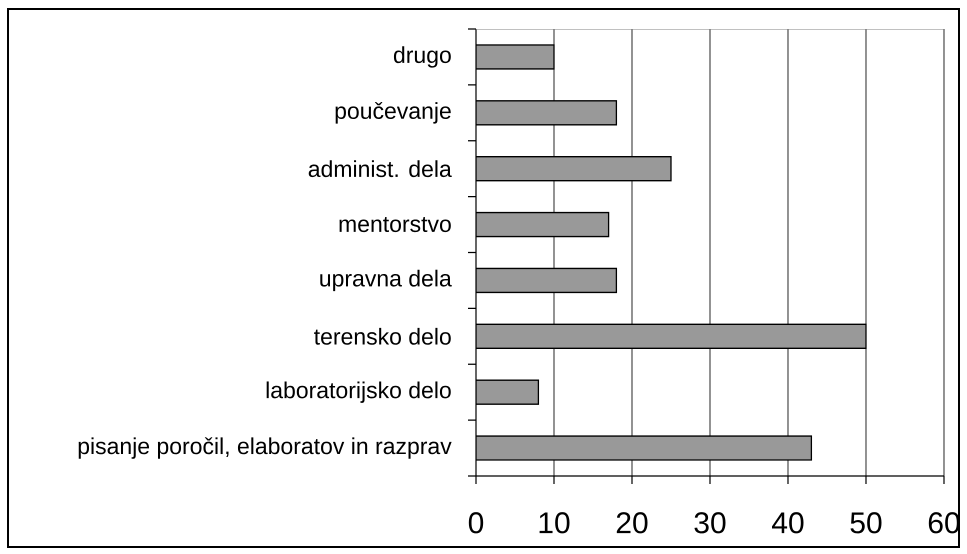 Image resolution: width=967 pixels, height=554 pixels. What do you see at coordinates (380, 169) in the screenshot?
I see `y-tick-label: administ. dela` at bounding box center [380, 169].